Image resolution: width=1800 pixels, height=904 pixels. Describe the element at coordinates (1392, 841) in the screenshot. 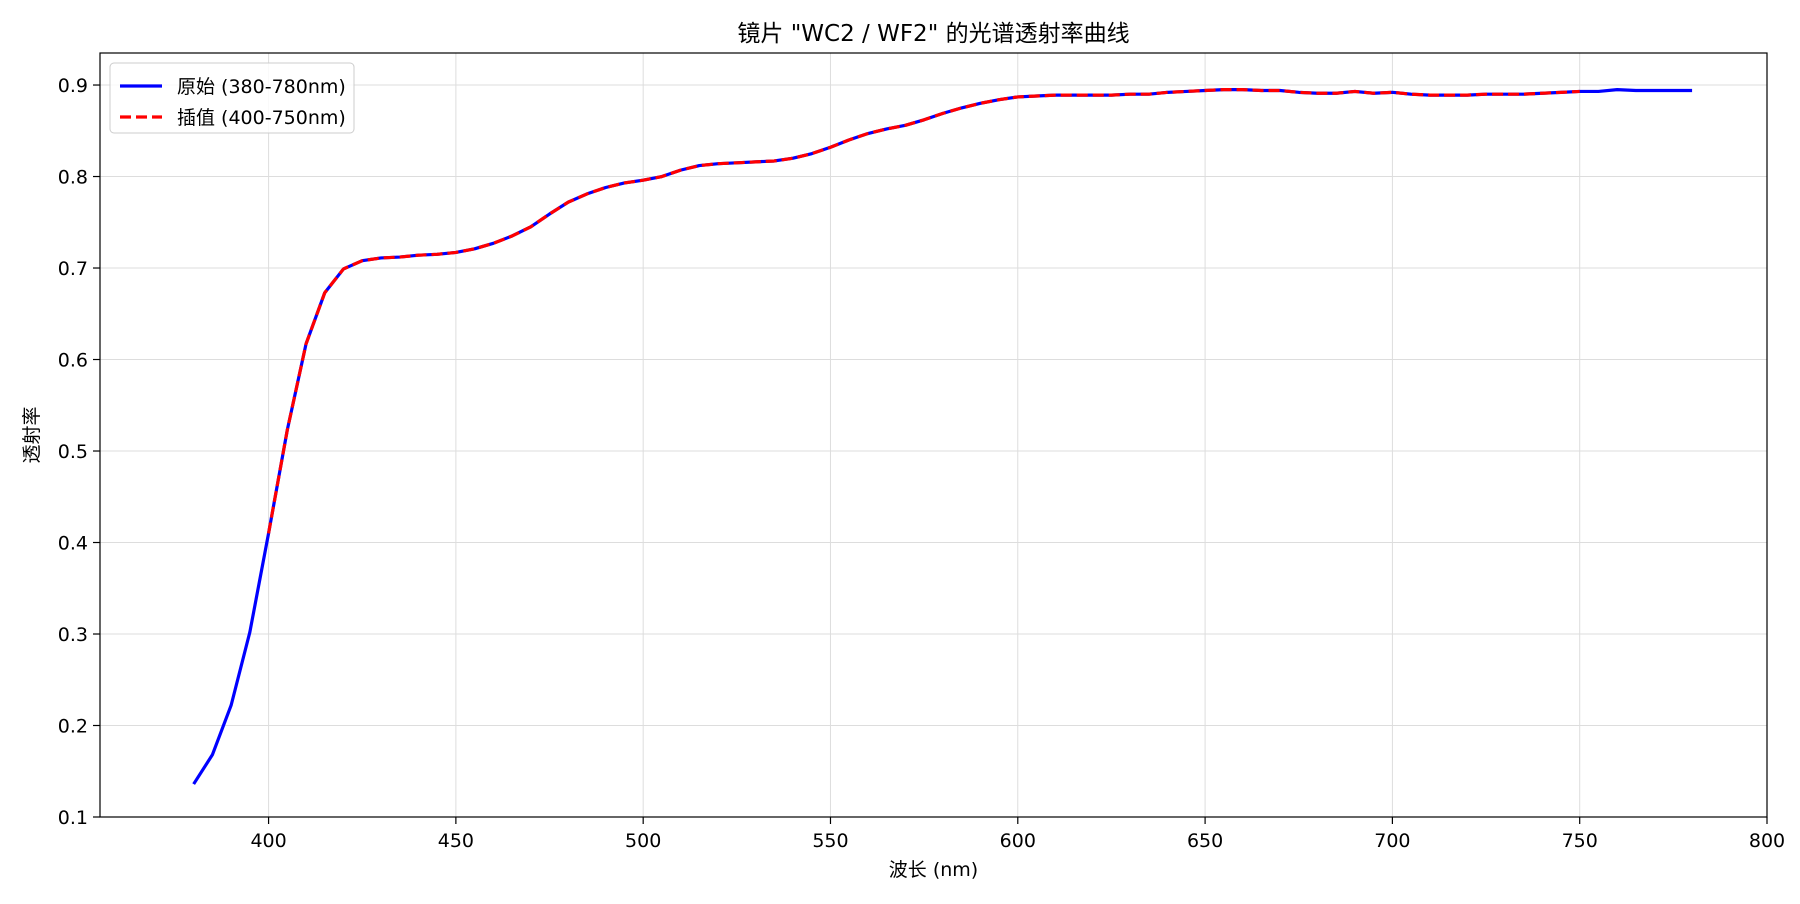

I see `x-tick-label: 700` at that location.